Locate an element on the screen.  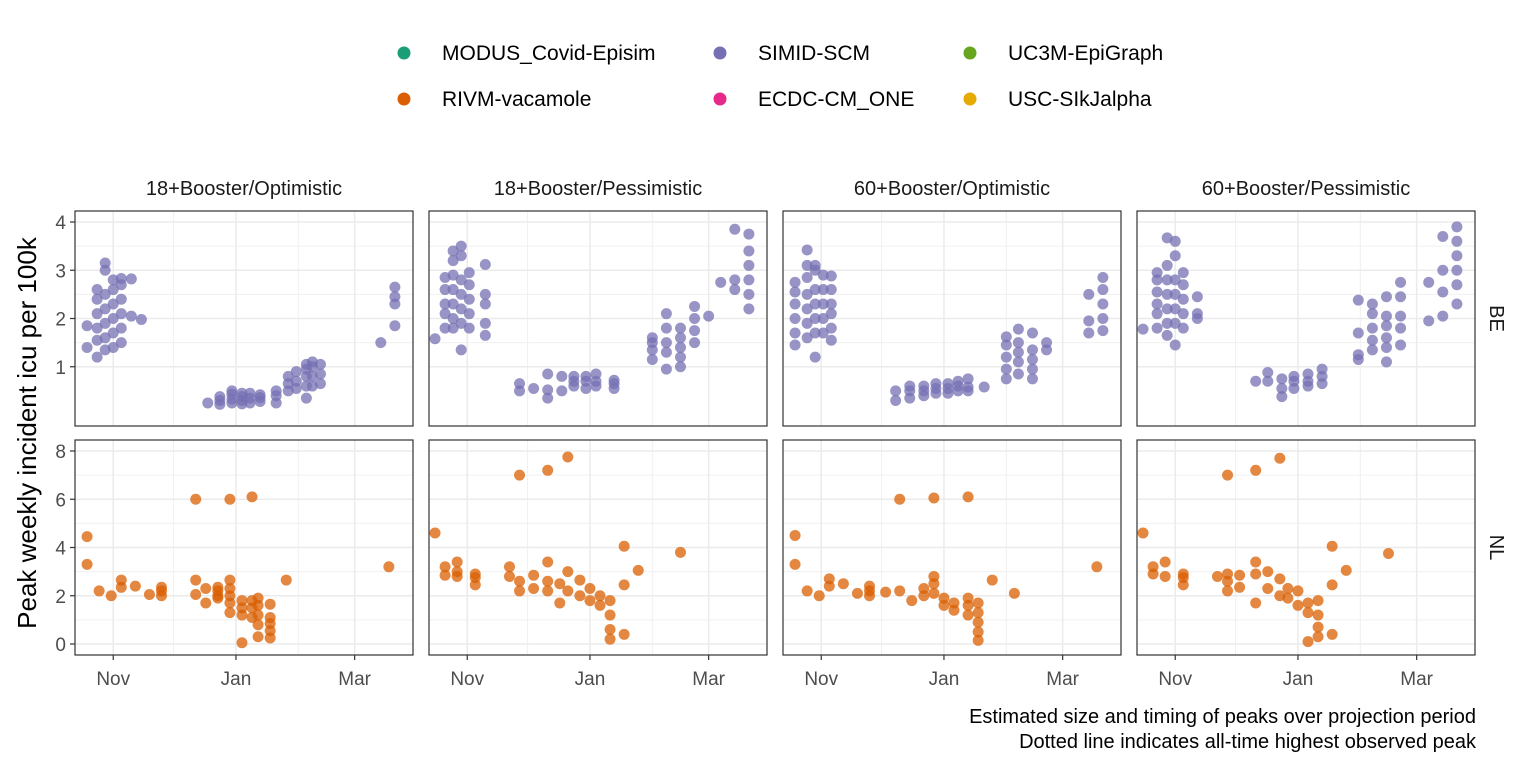
panel-nl-60-booster-pessimistic is located at coordinates (1306, 547).